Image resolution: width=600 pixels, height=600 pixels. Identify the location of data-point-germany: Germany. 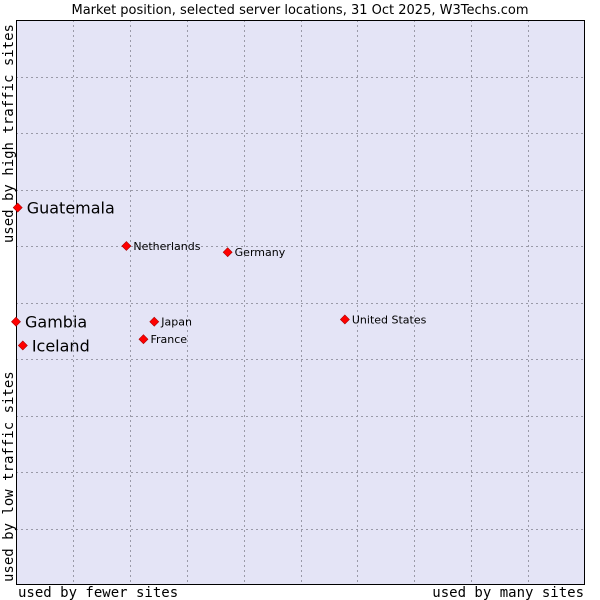
(254, 252).